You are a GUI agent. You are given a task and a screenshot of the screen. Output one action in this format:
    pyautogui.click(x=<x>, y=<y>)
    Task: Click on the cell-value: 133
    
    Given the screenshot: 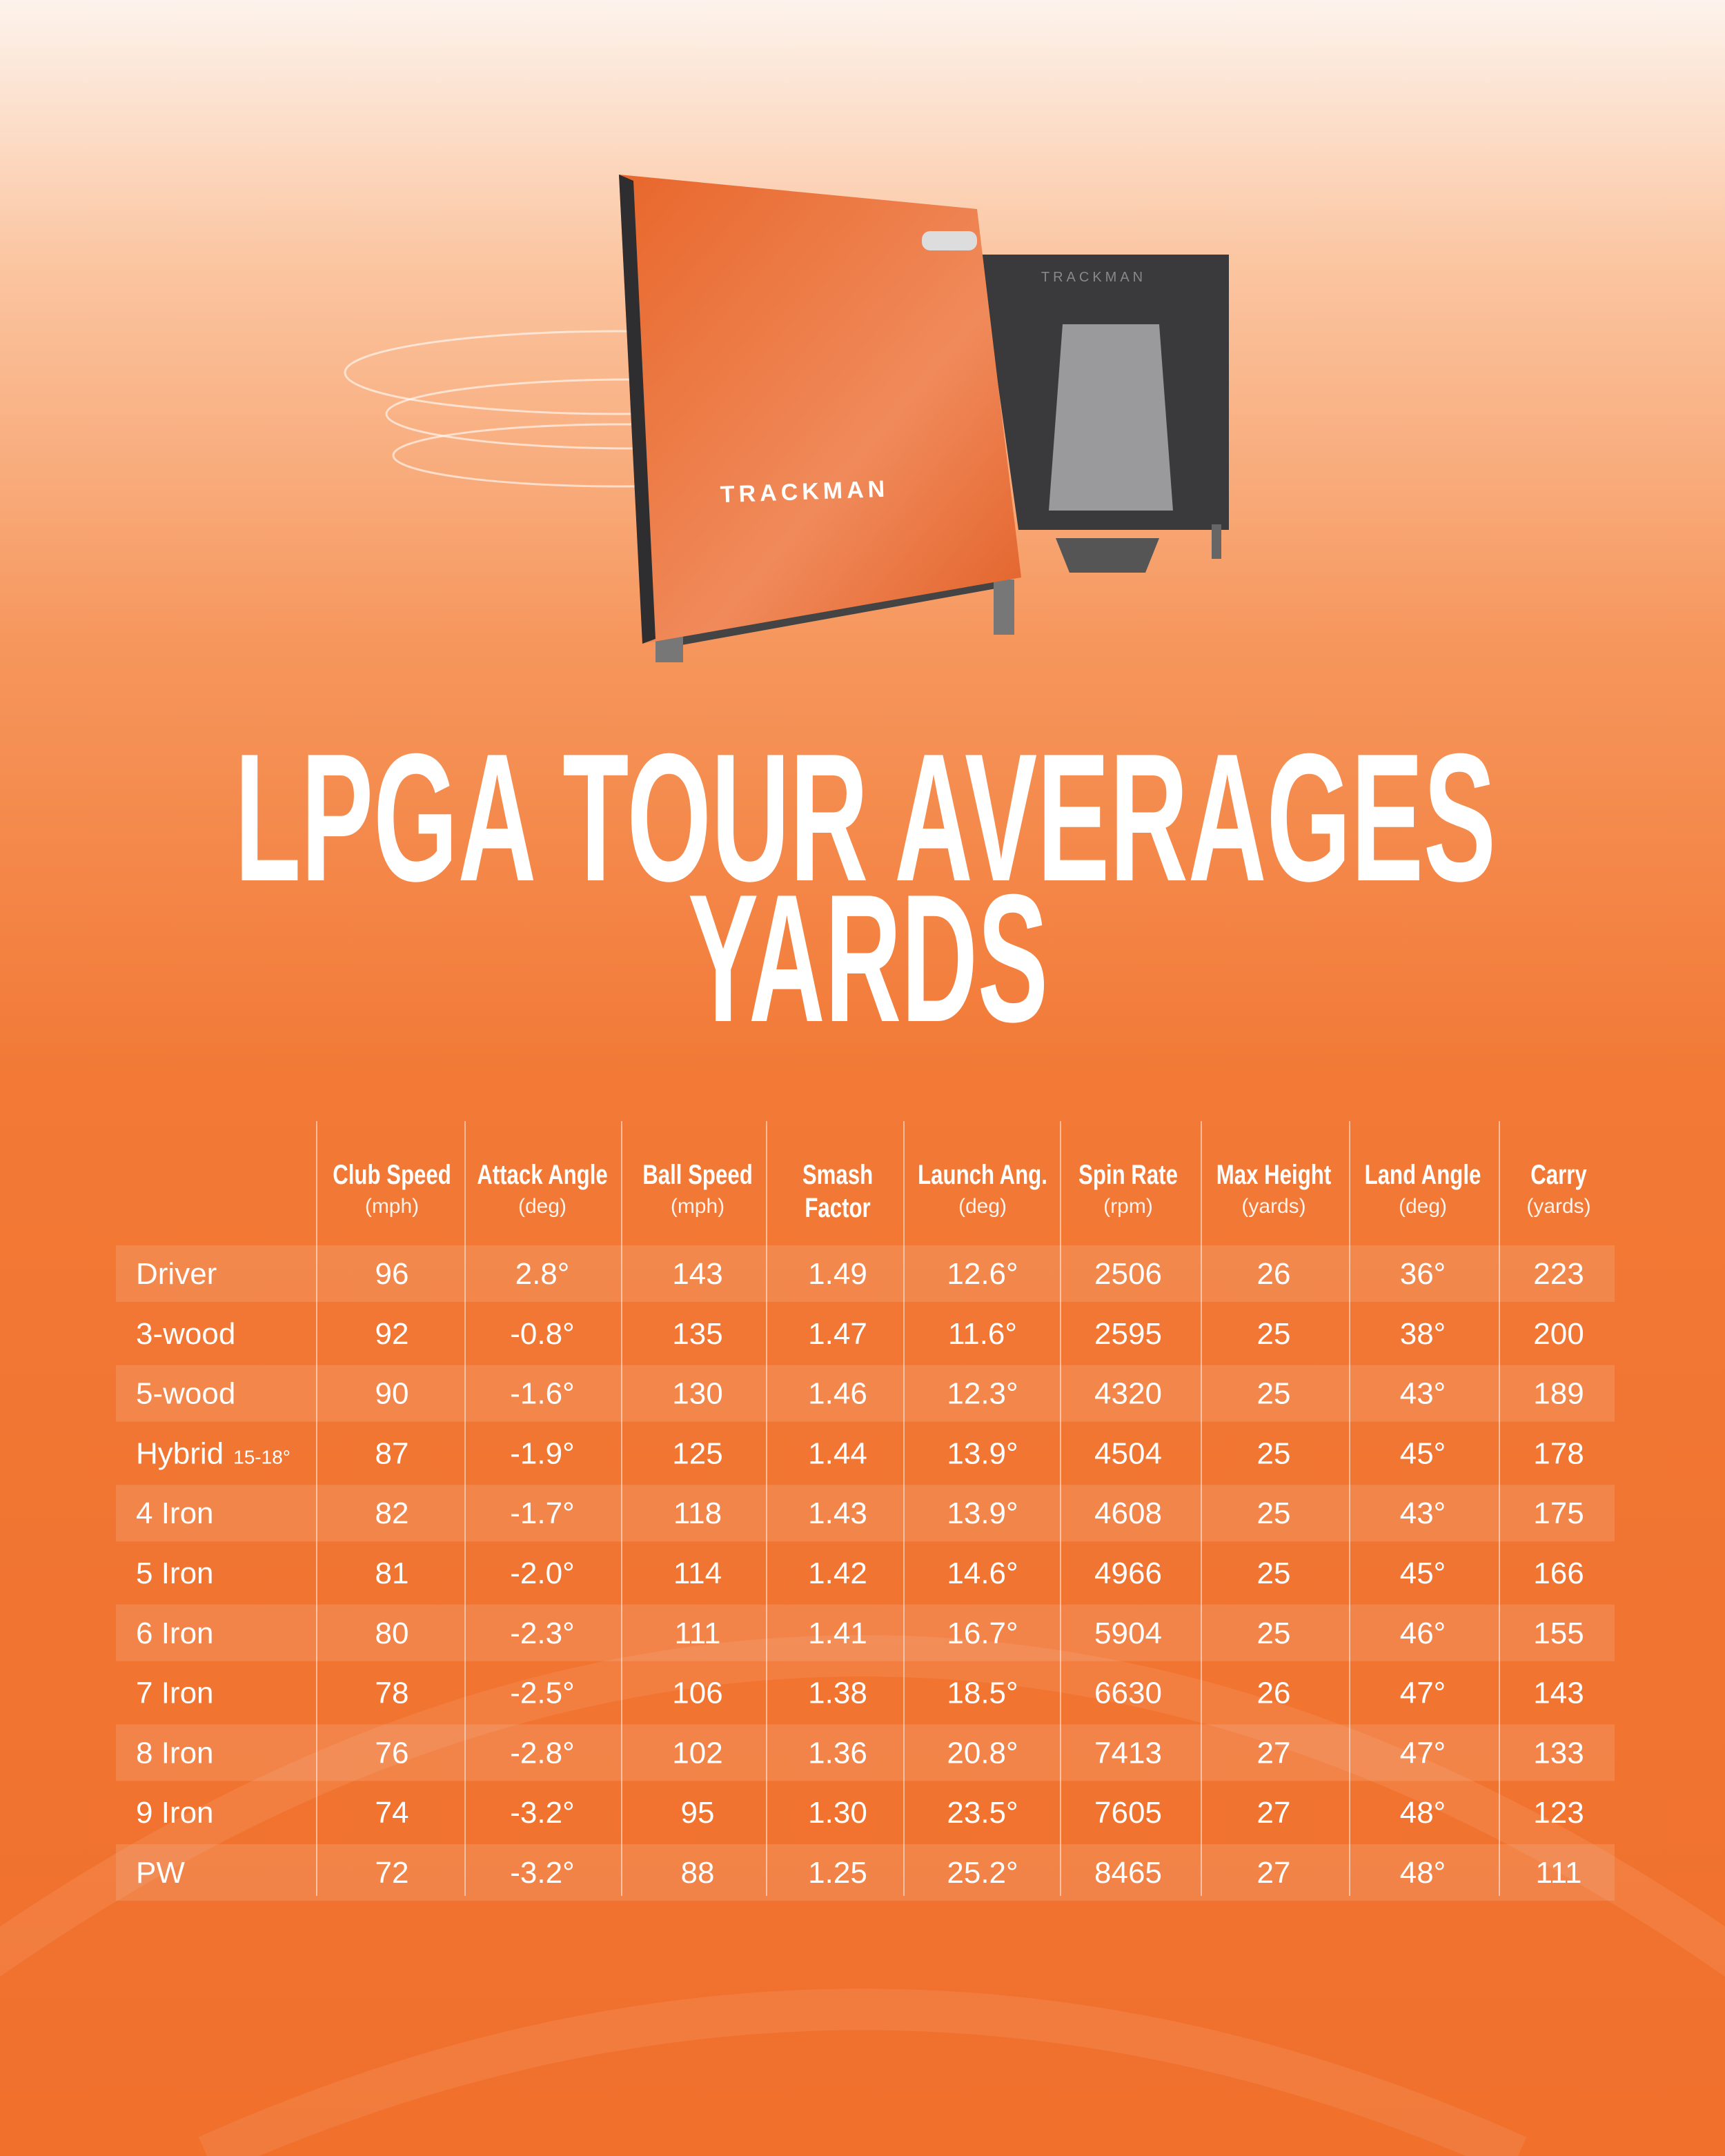 What is the action you would take?
    pyautogui.click(x=1558, y=1753)
    